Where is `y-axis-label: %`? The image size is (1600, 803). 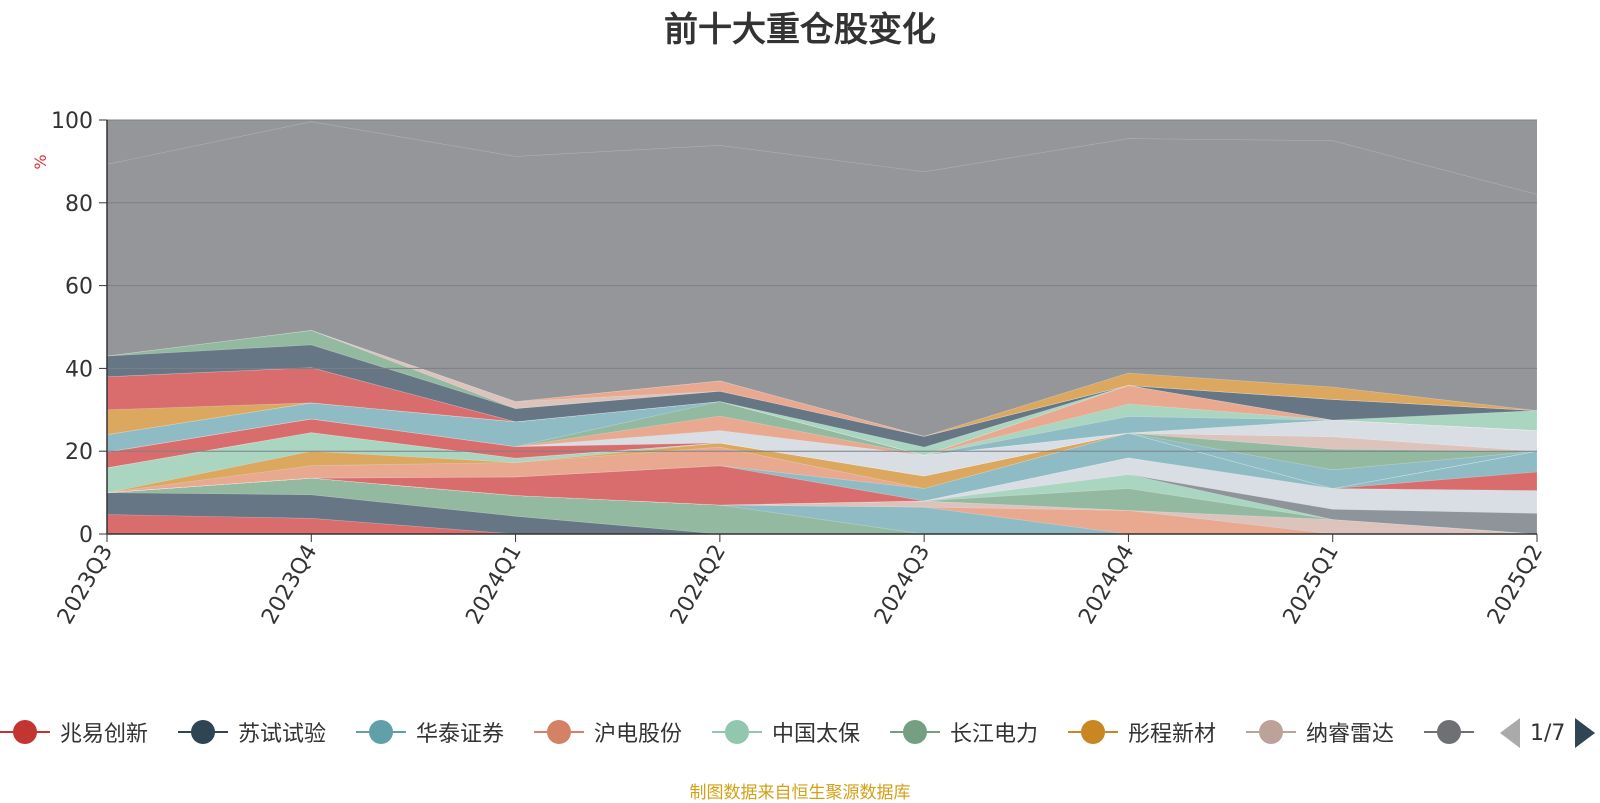 y-axis-label: % is located at coordinates (40, 161).